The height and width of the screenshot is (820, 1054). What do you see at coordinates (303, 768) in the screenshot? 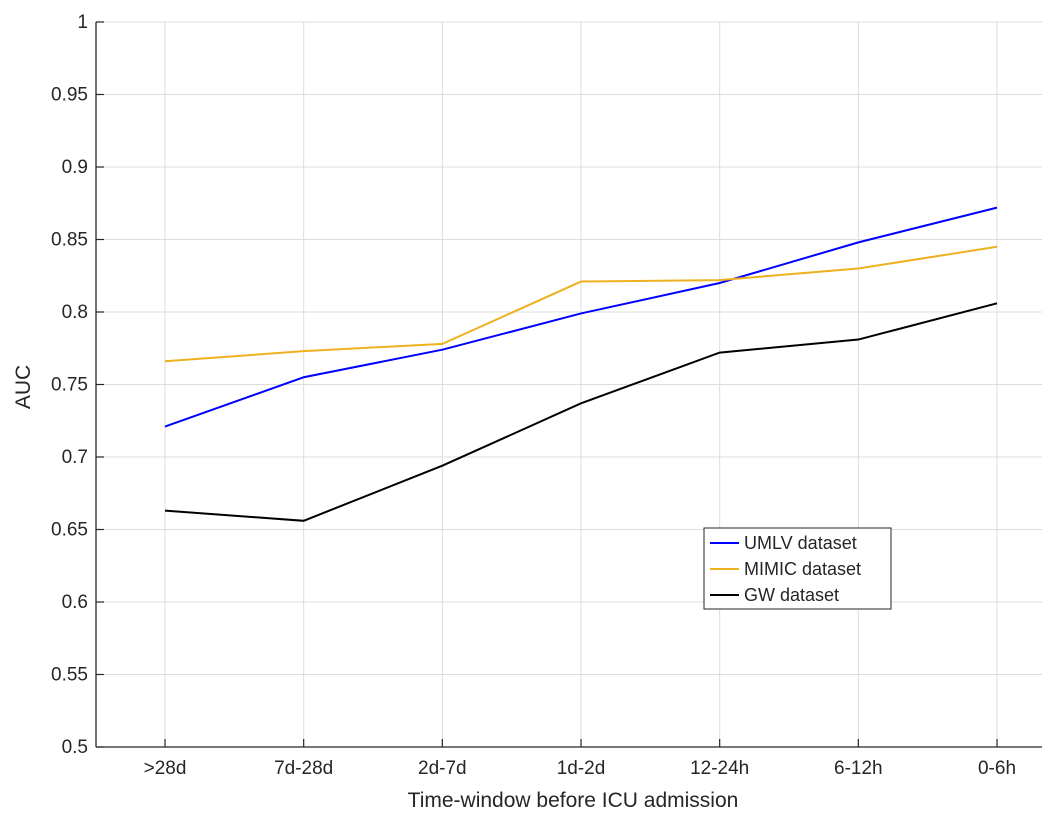
I see `x-tick-label: 7d-28d` at bounding box center [303, 768].